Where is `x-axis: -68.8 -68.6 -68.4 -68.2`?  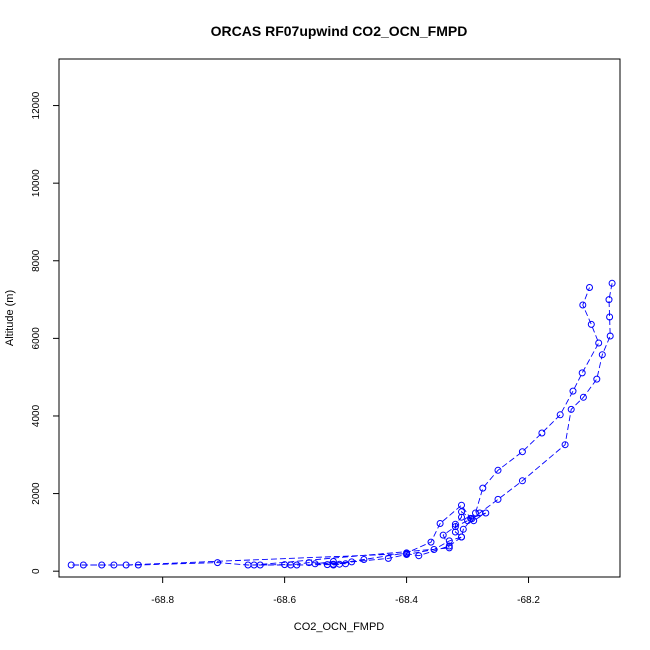
x-axis: -68.8 -68.6 -68.4 -68.2 is located at coordinates (345, 591).